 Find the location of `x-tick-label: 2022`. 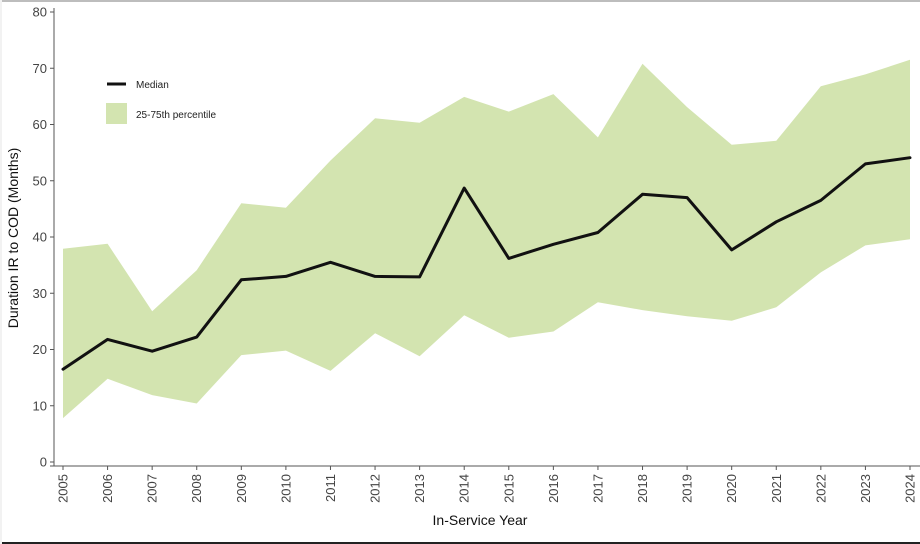

x-tick-label: 2022 is located at coordinates (820, 488).